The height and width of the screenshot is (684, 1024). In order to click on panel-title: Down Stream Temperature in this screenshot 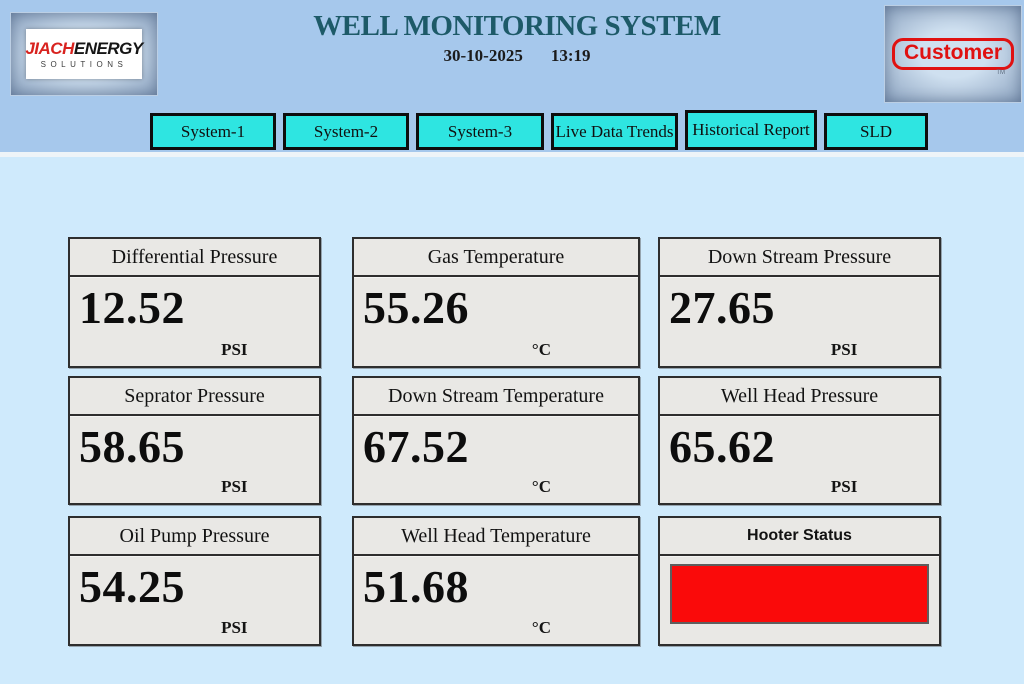, I will do `click(496, 397)`.